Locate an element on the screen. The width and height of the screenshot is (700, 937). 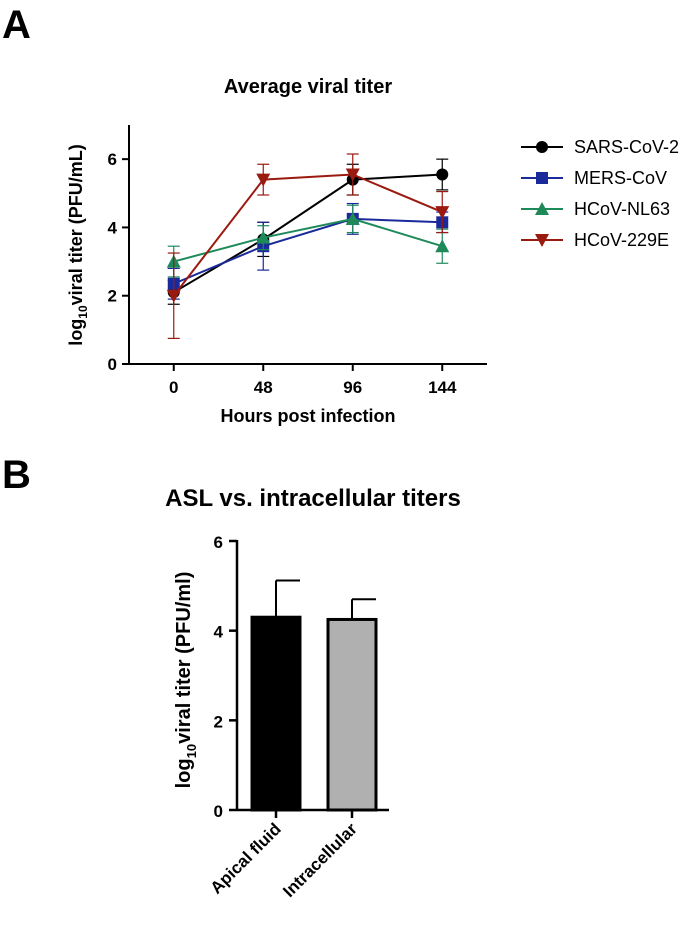
legend-label: MERS-CoV is located at coordinates (620, 178).